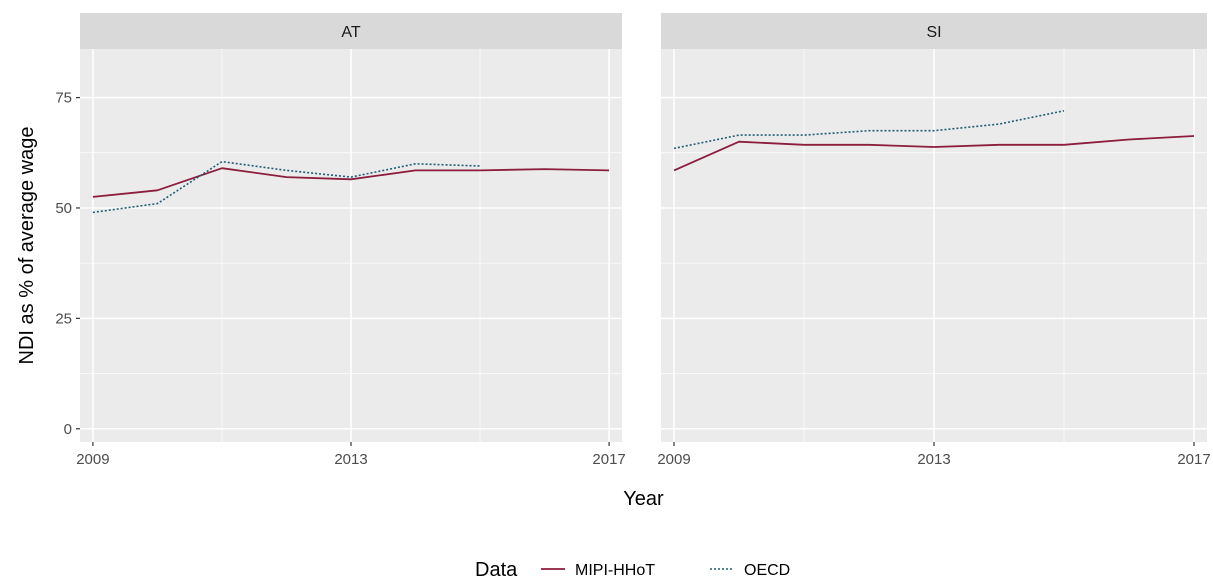 The width and height of the screenshot is (1213, 588). I want to click on series-line-at-oecd, so click(286, 187).